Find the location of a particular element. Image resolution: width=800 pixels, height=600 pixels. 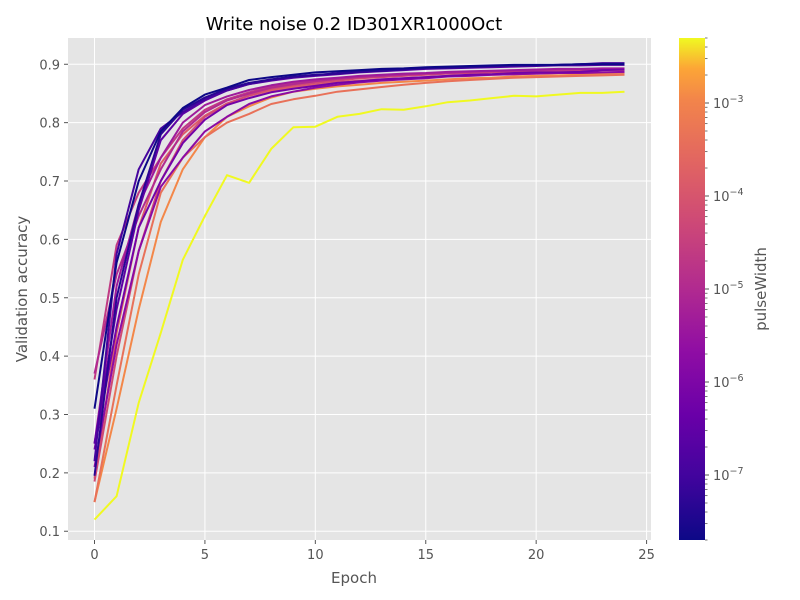

y-tick-label: 0.1 is located at coordinates (49, 532).